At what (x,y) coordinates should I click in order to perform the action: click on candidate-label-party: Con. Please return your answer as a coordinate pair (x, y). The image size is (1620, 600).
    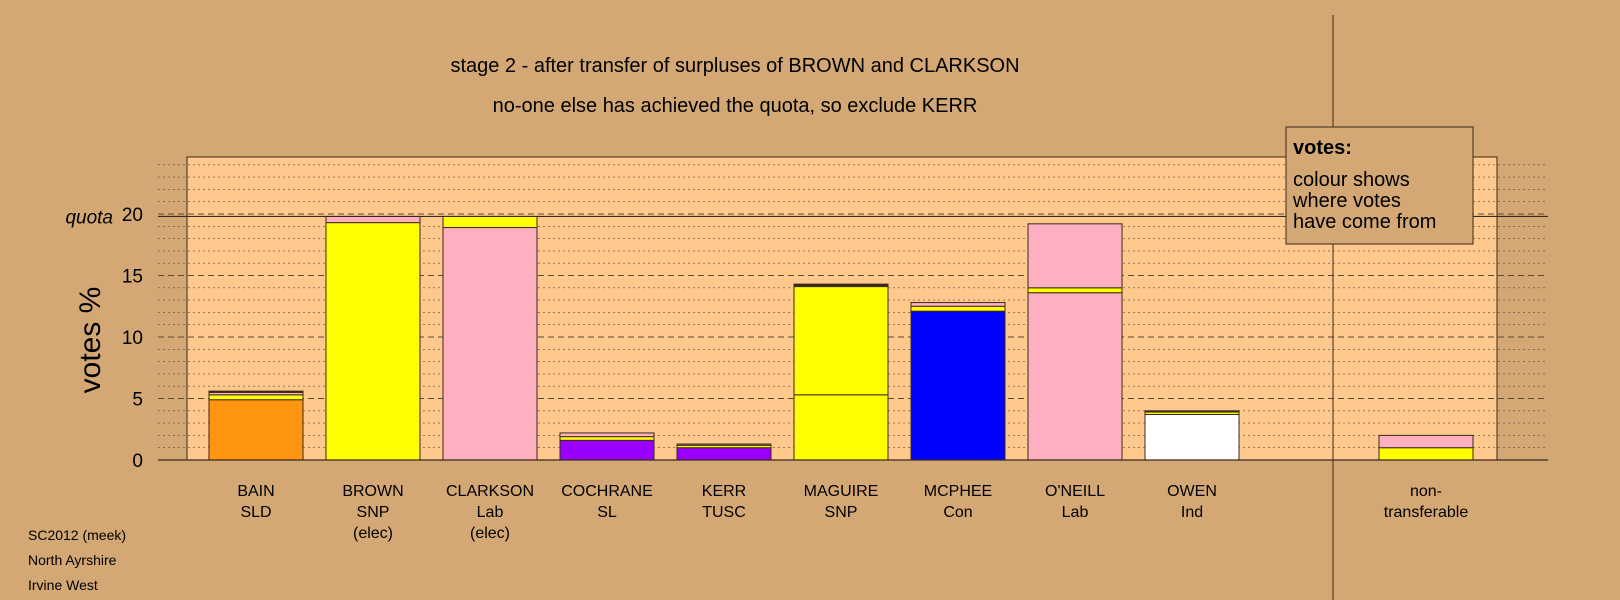
    Looking at the image, I should click on (957, 512).